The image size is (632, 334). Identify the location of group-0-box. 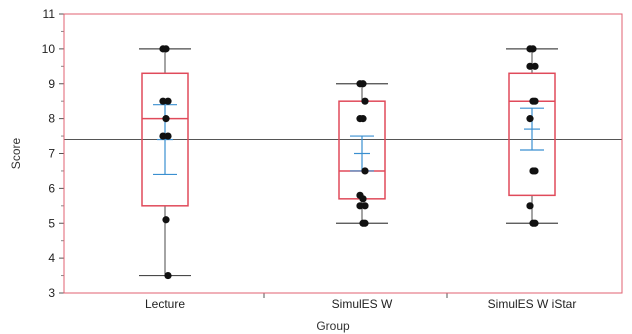
(165, 139).